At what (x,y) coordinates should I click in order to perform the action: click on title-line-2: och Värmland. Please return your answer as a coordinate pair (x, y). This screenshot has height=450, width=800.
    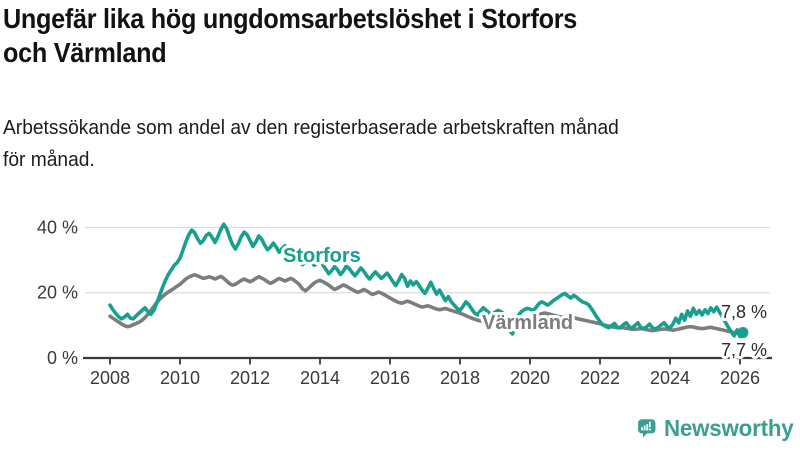
    Looking at the image, I should click on (85, 52).